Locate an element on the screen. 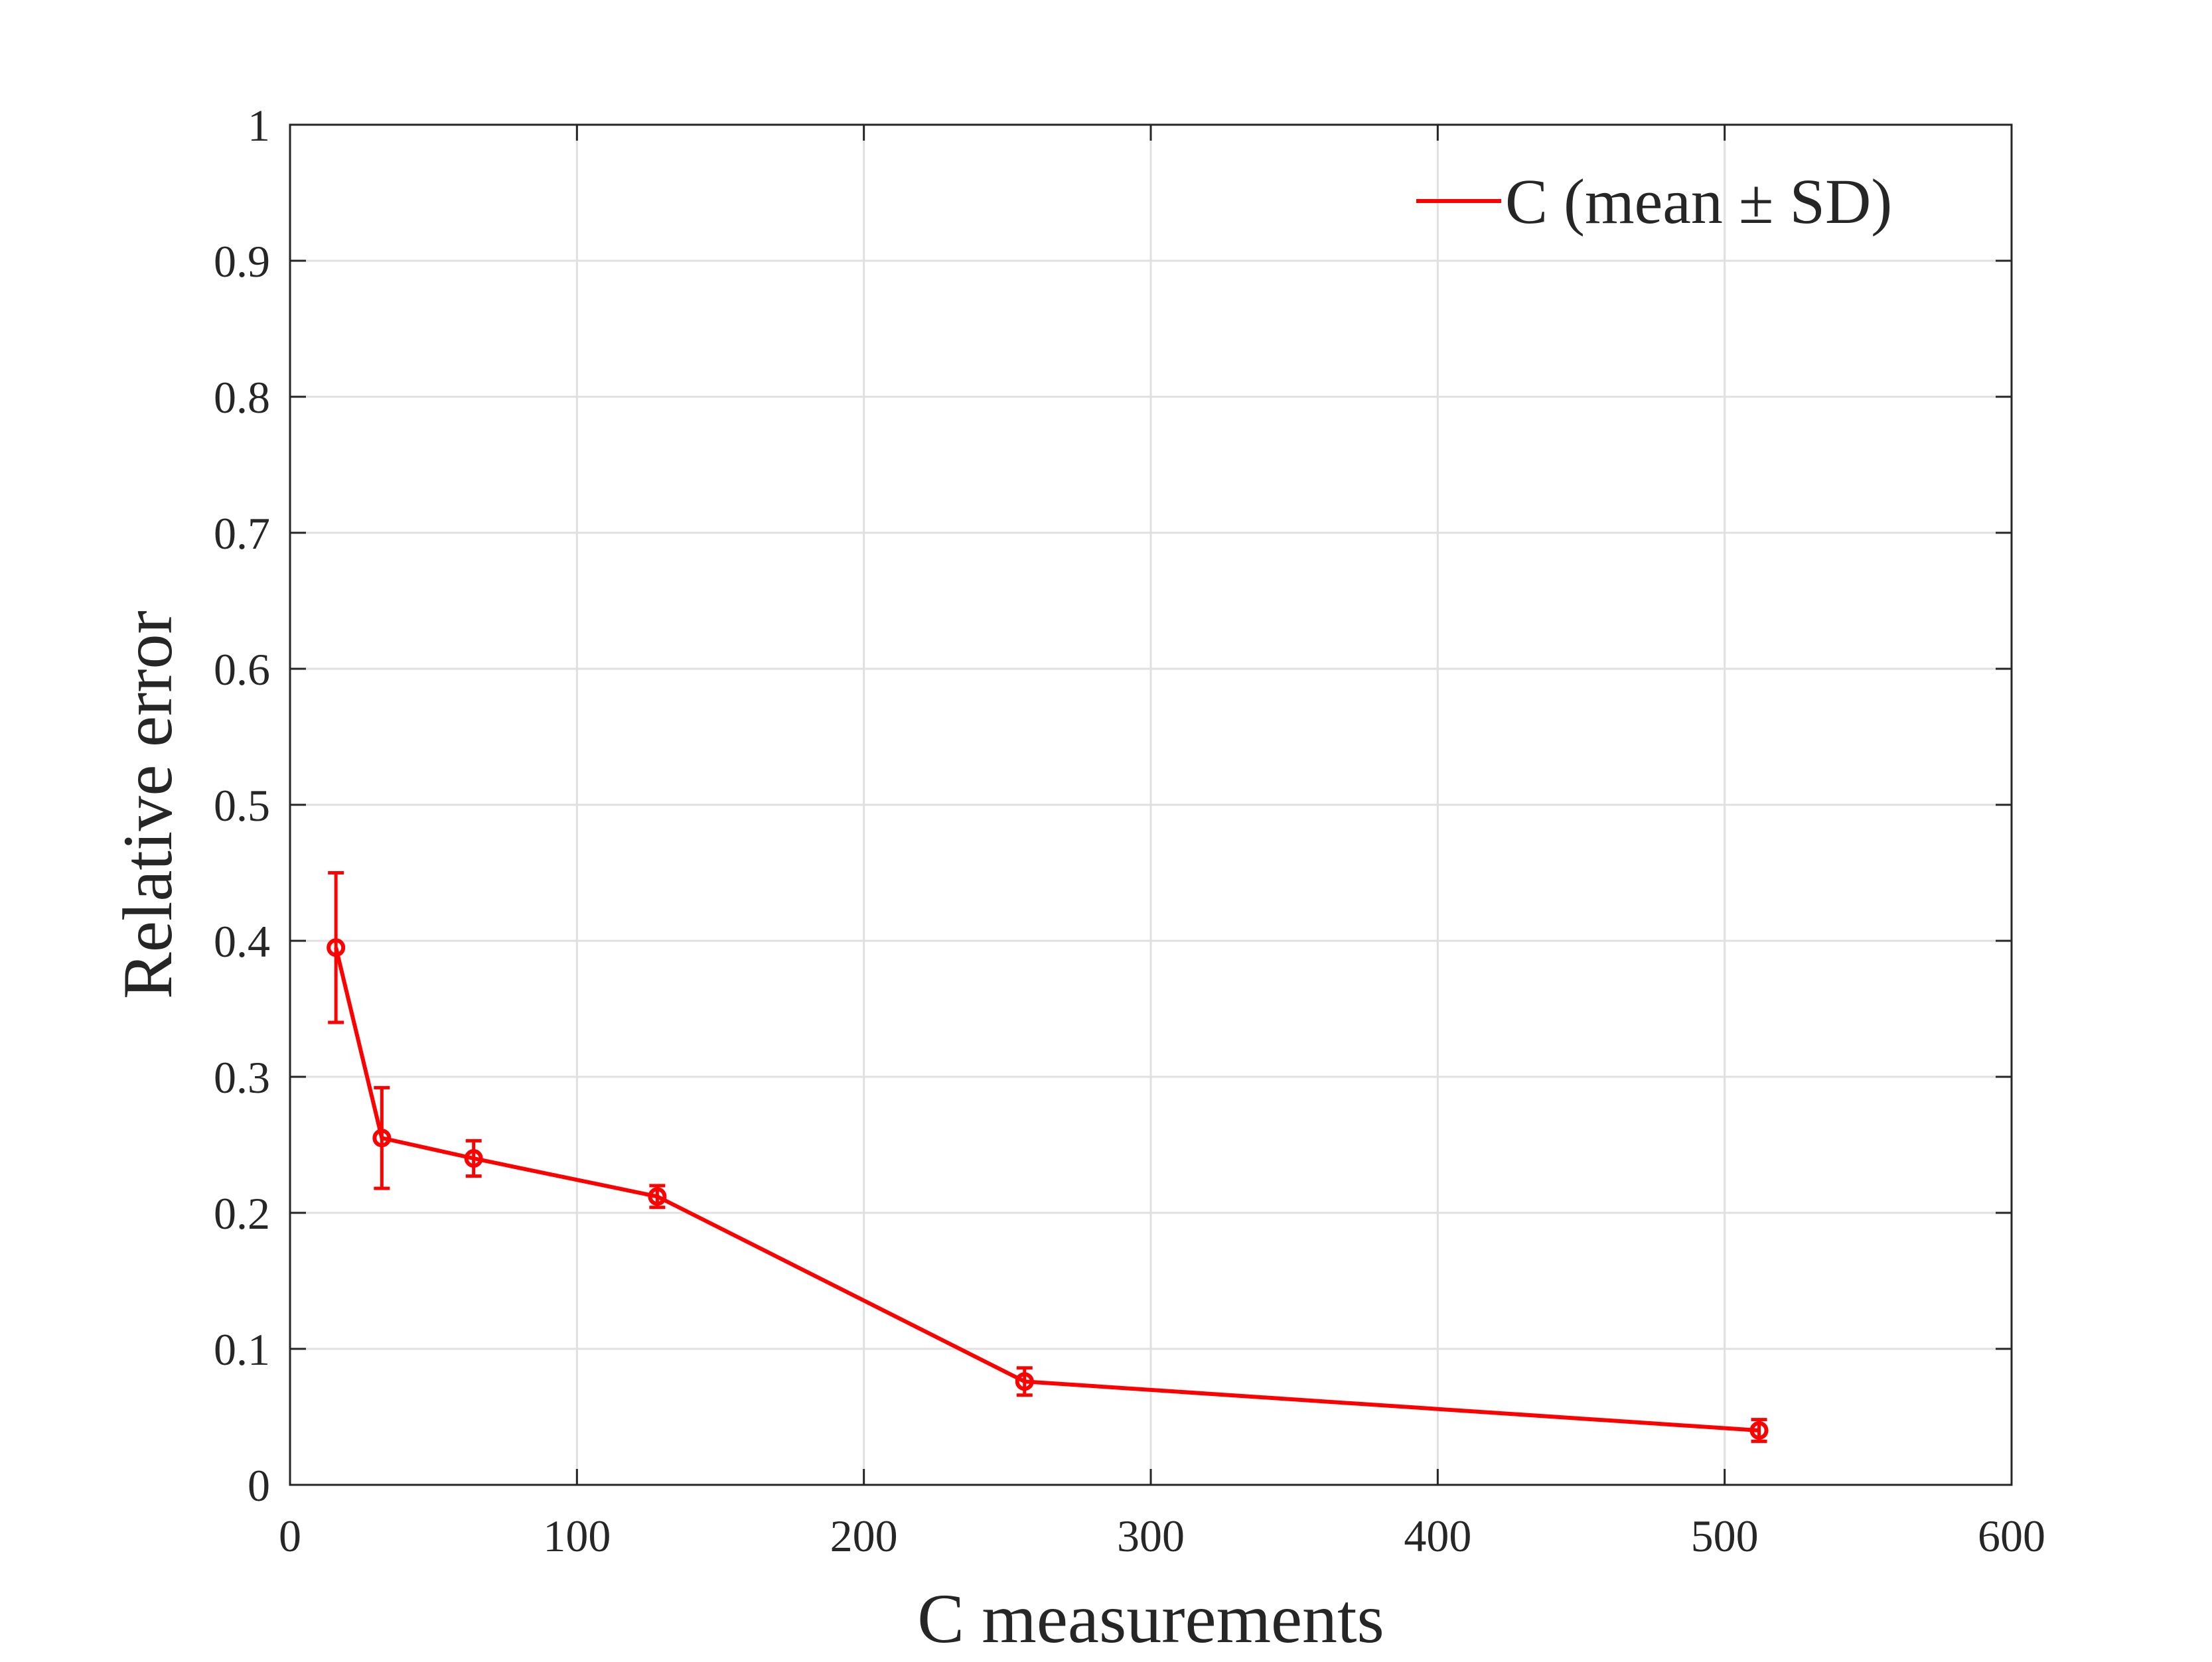 The height and width of the screenshot is (1662, 2212). y-tick-label: 1 is located at coordinates (259, 126).